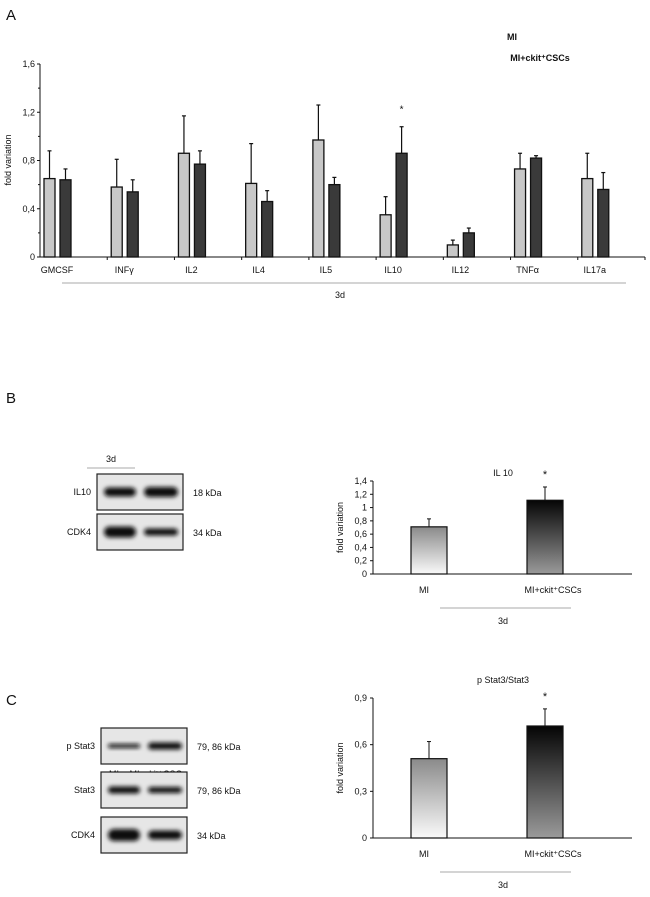  Describe the element at coordinates (527, 270) in the screenshot. I see `x-tick-label: TNFα` at that location.